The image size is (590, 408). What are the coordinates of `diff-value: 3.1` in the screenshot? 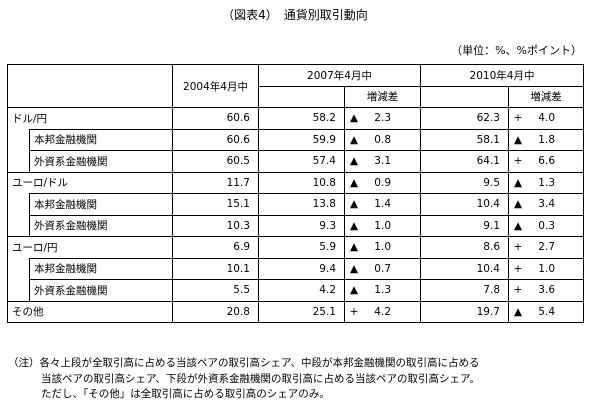 It's located at (382, 161).